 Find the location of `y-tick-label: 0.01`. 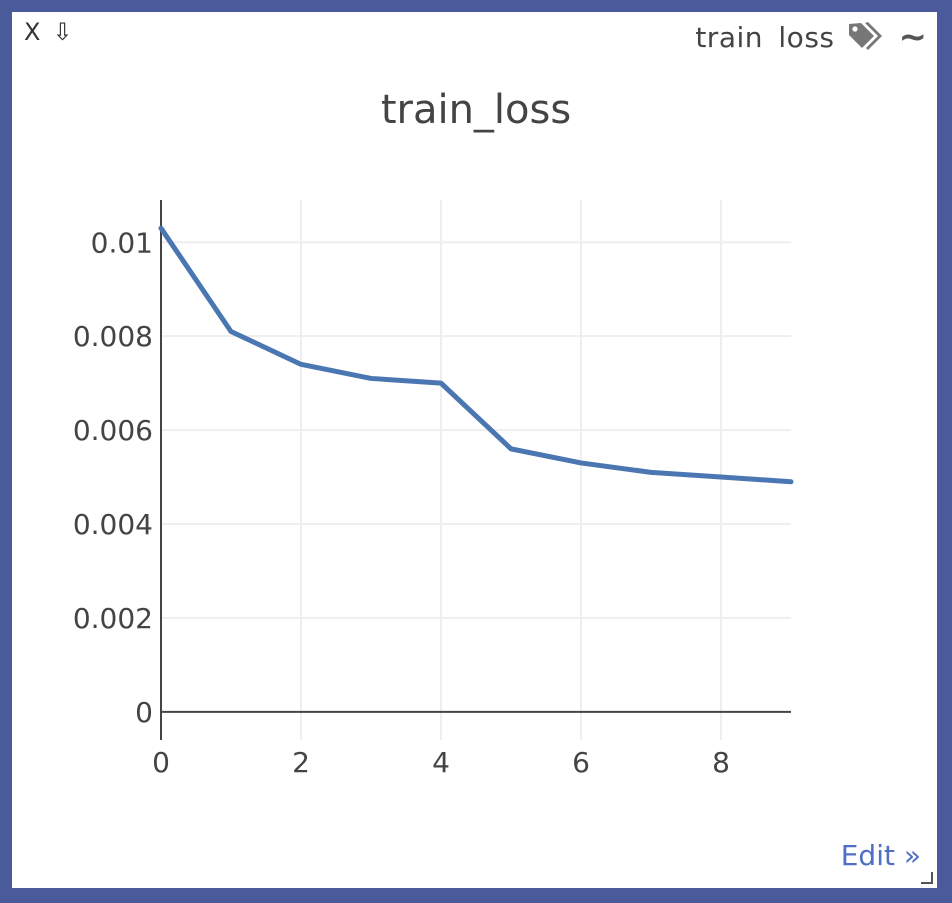

y-tick-label: 0.01 is located at coordinates (122, 242).